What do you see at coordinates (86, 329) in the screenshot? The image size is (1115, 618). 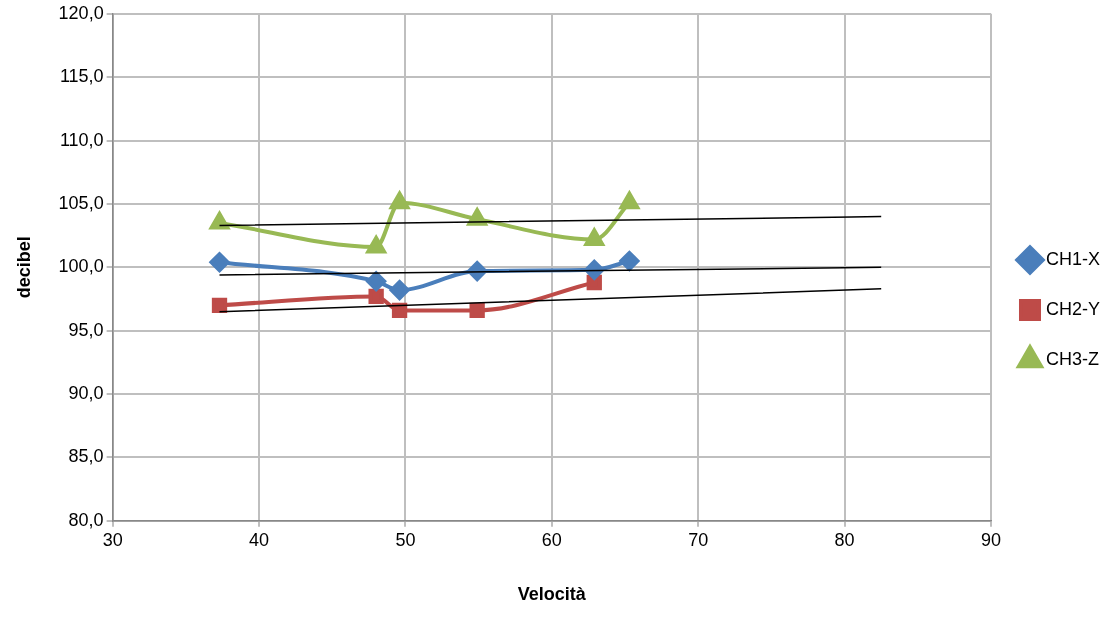 I see `y-tick-label: 95,0` at bounding box center [86, 329].